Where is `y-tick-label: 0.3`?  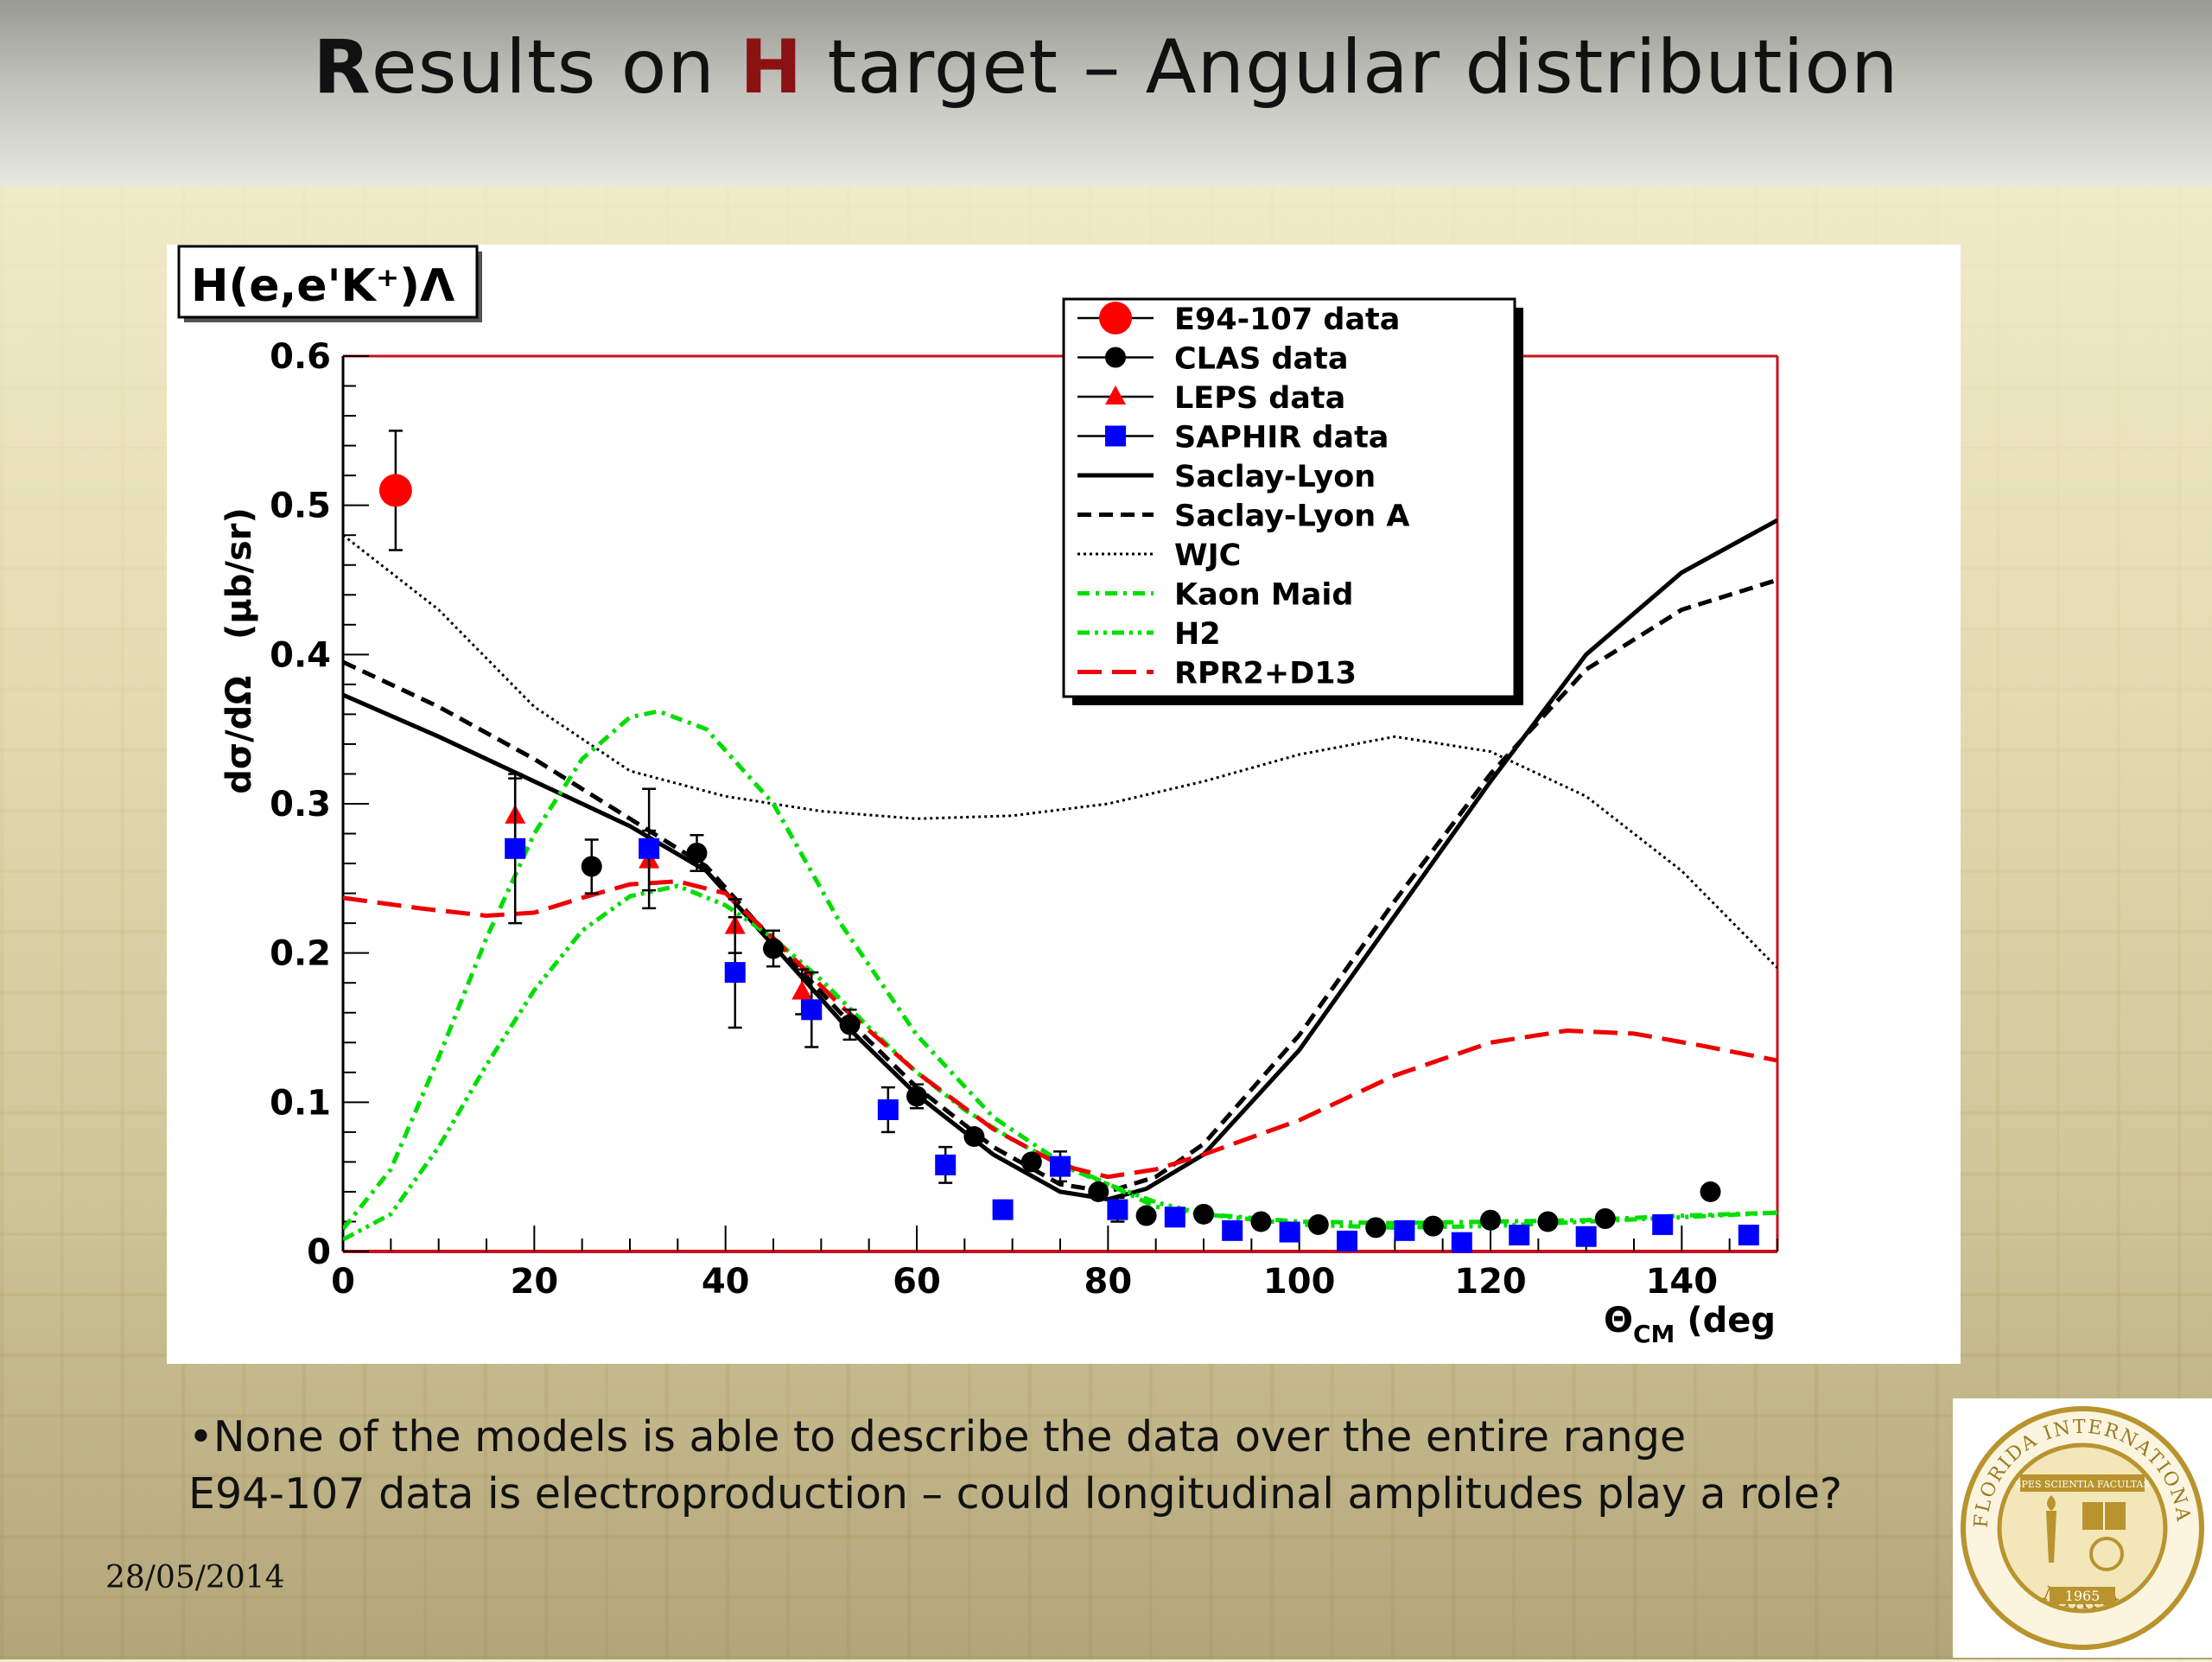 y-tick-label: 0.3 is located at coordinates (300, 805).